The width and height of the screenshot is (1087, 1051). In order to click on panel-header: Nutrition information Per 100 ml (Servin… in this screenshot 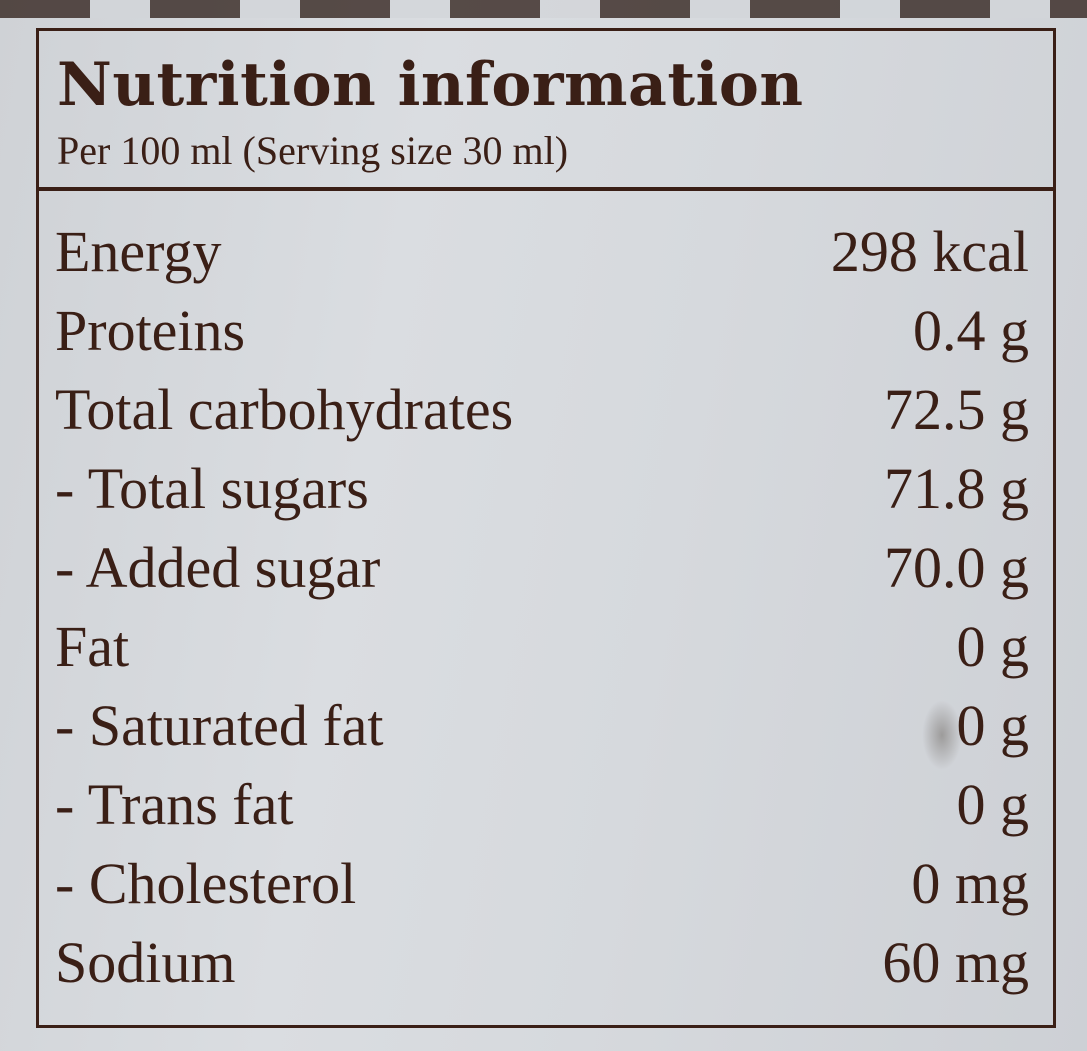, I will do `click(546, 111)`.